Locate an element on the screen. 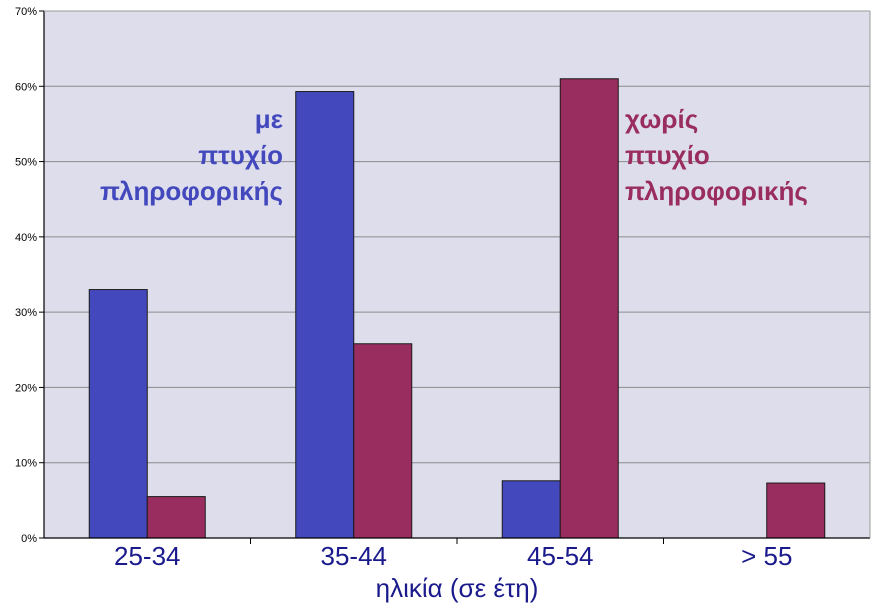  y-tick-label: 70% is located at coordinates (26, 12).